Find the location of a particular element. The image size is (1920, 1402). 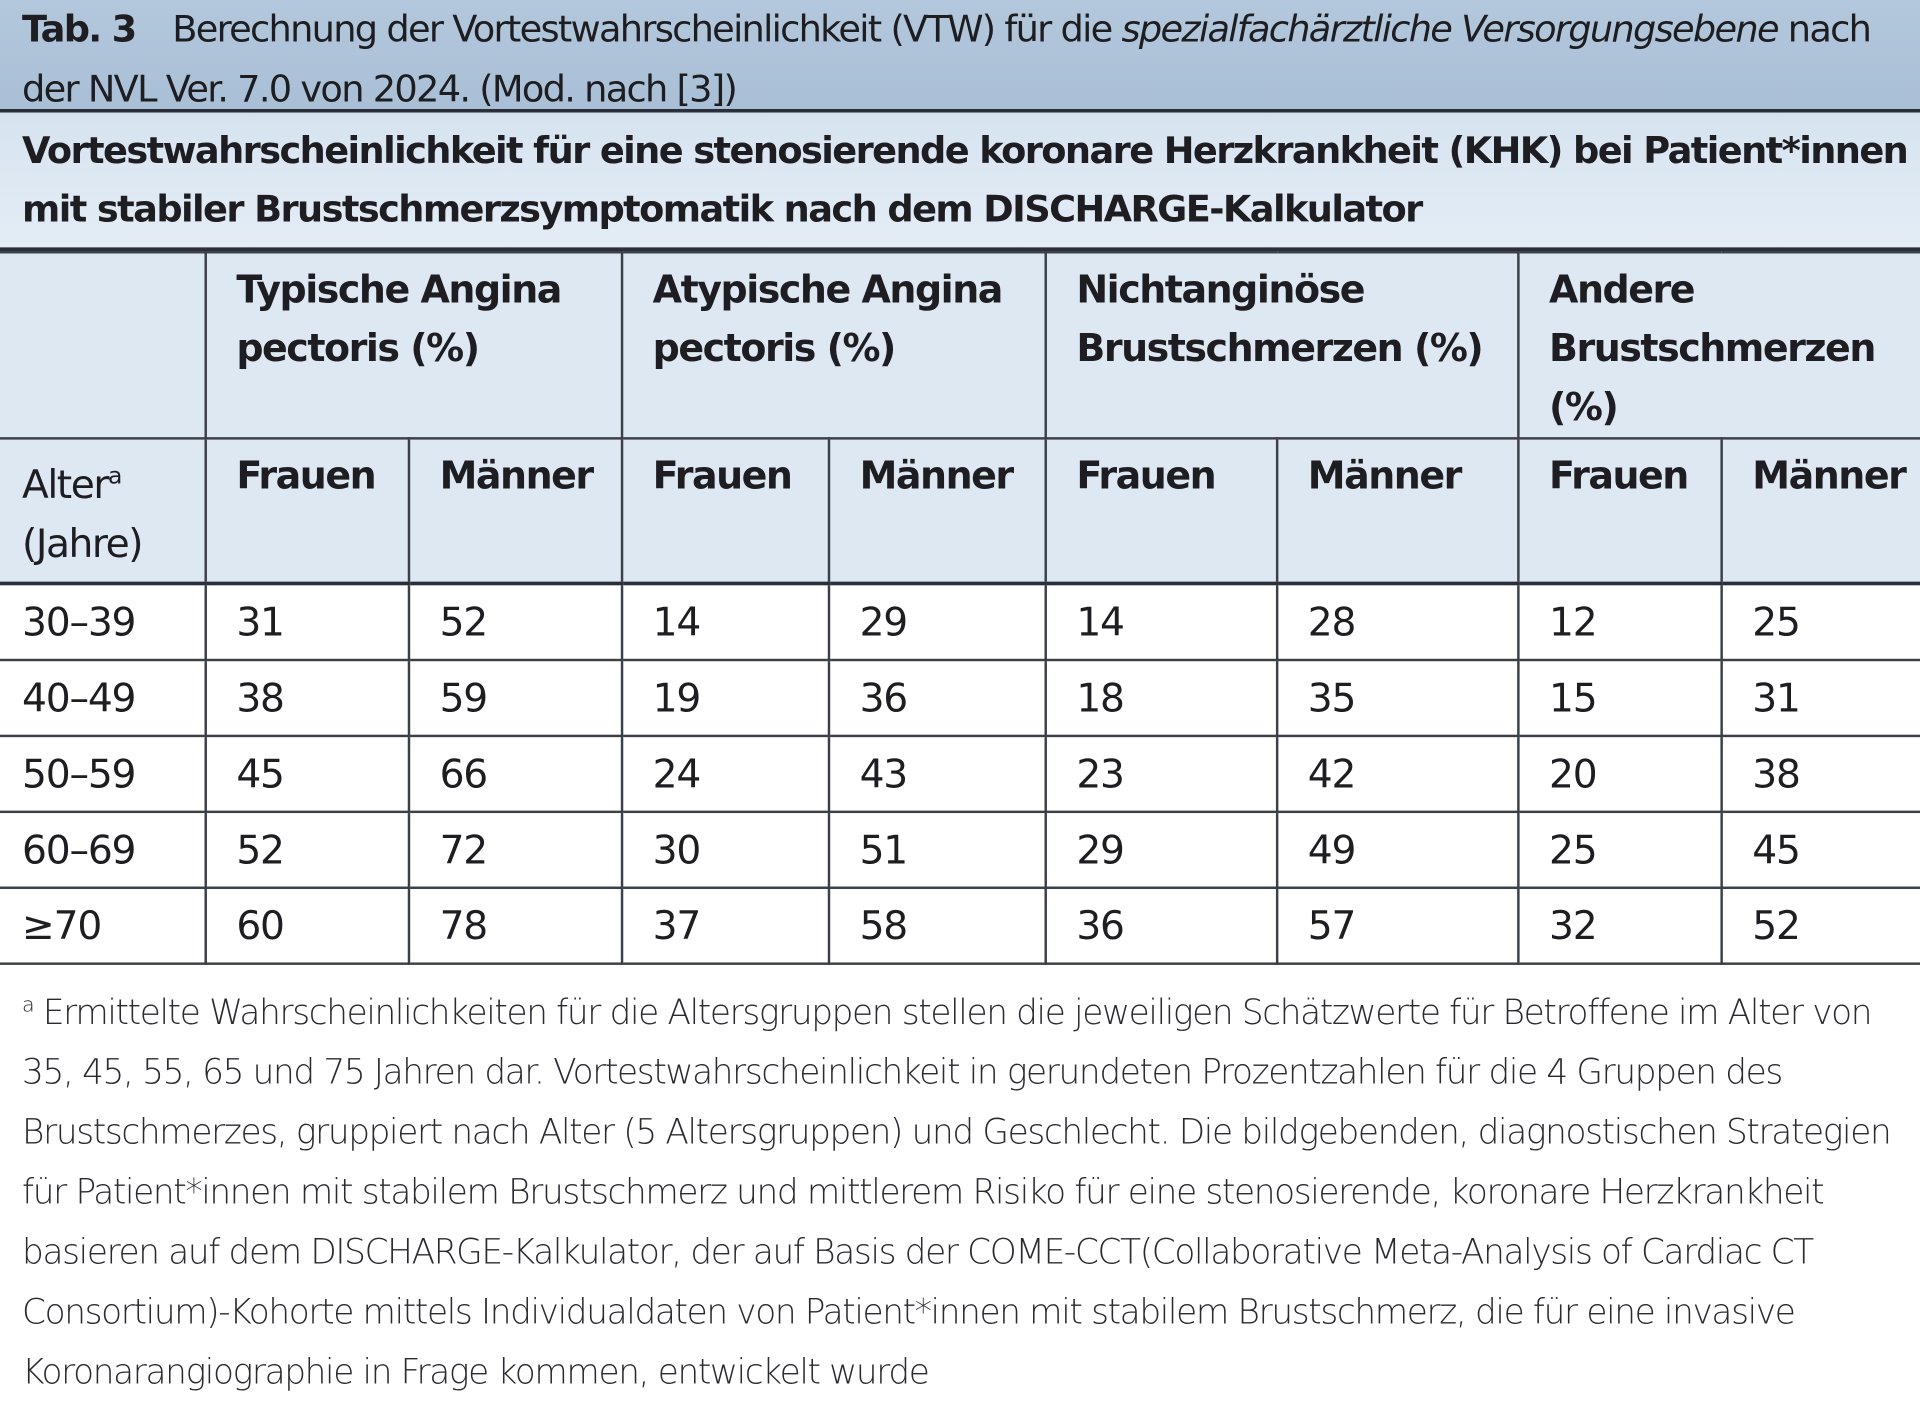

age-cell: ≥70 is located at coordinates (103, 925).